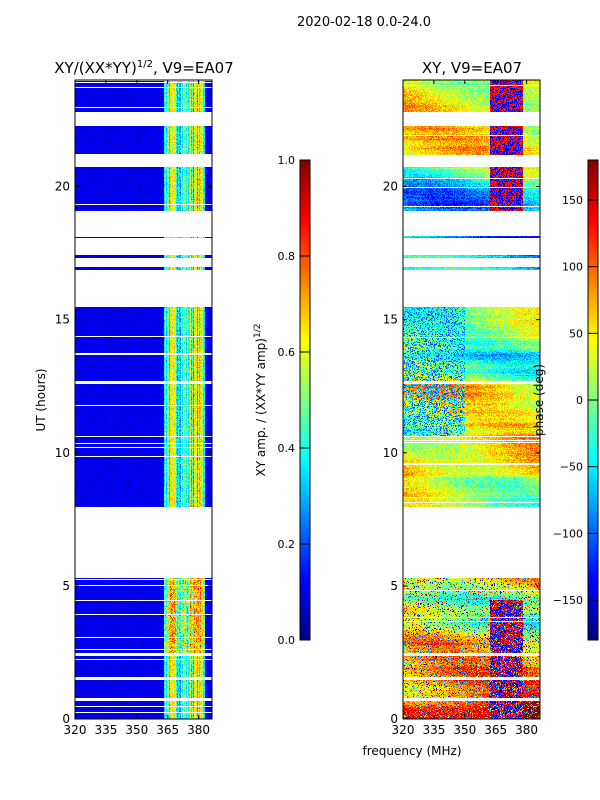  I want to click on colorbar-tick-label: 0.0, so click(287, 640).